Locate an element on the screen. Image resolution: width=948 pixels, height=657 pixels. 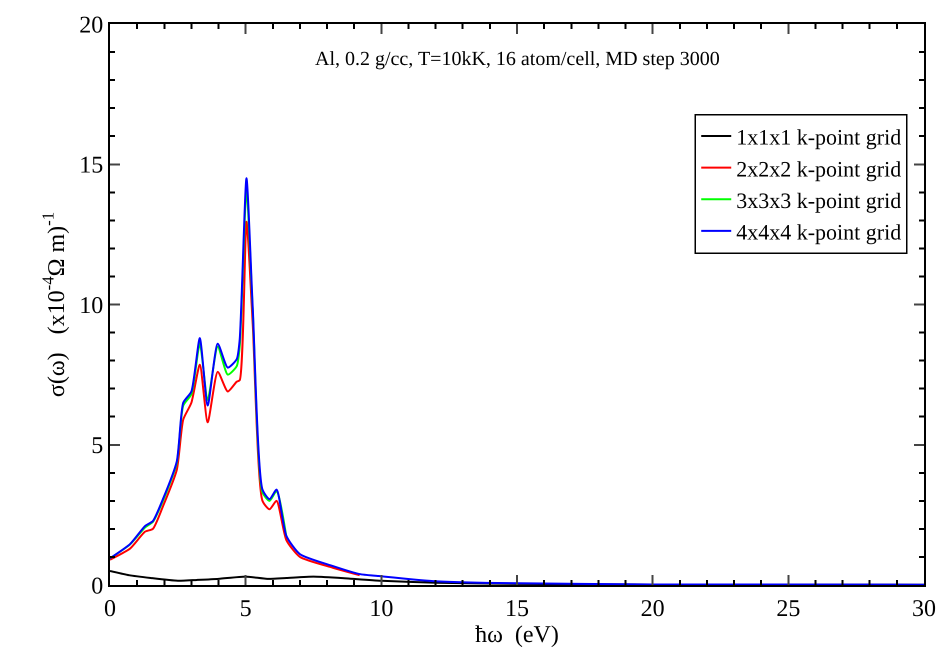
x-tick-label: 20 is located at coordinates (652, 609).